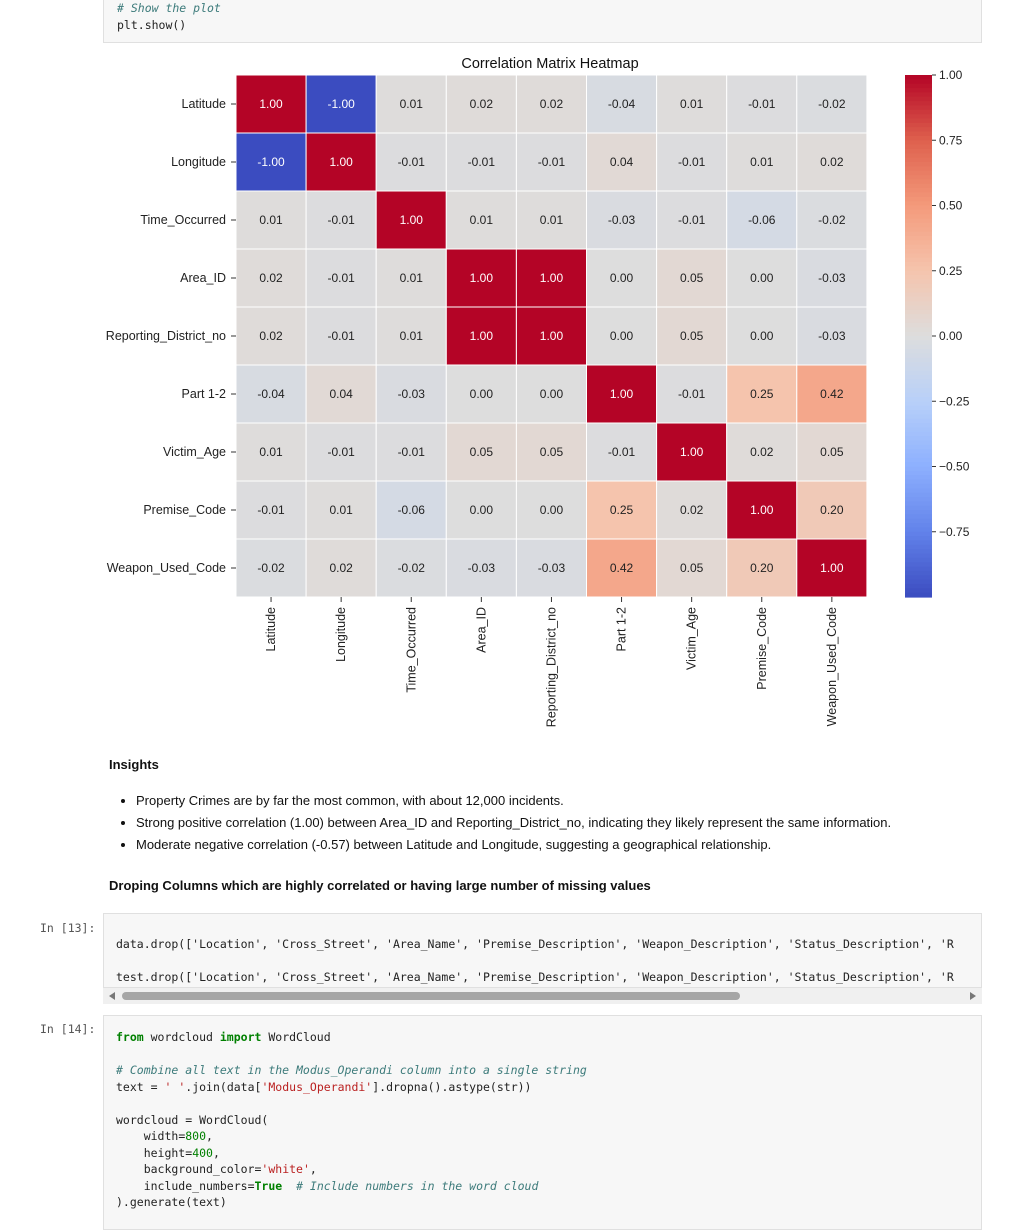 The height and width of the screenshot is (1230, 1013). I want to click on scrollbar-thumb, so click(431, 996).